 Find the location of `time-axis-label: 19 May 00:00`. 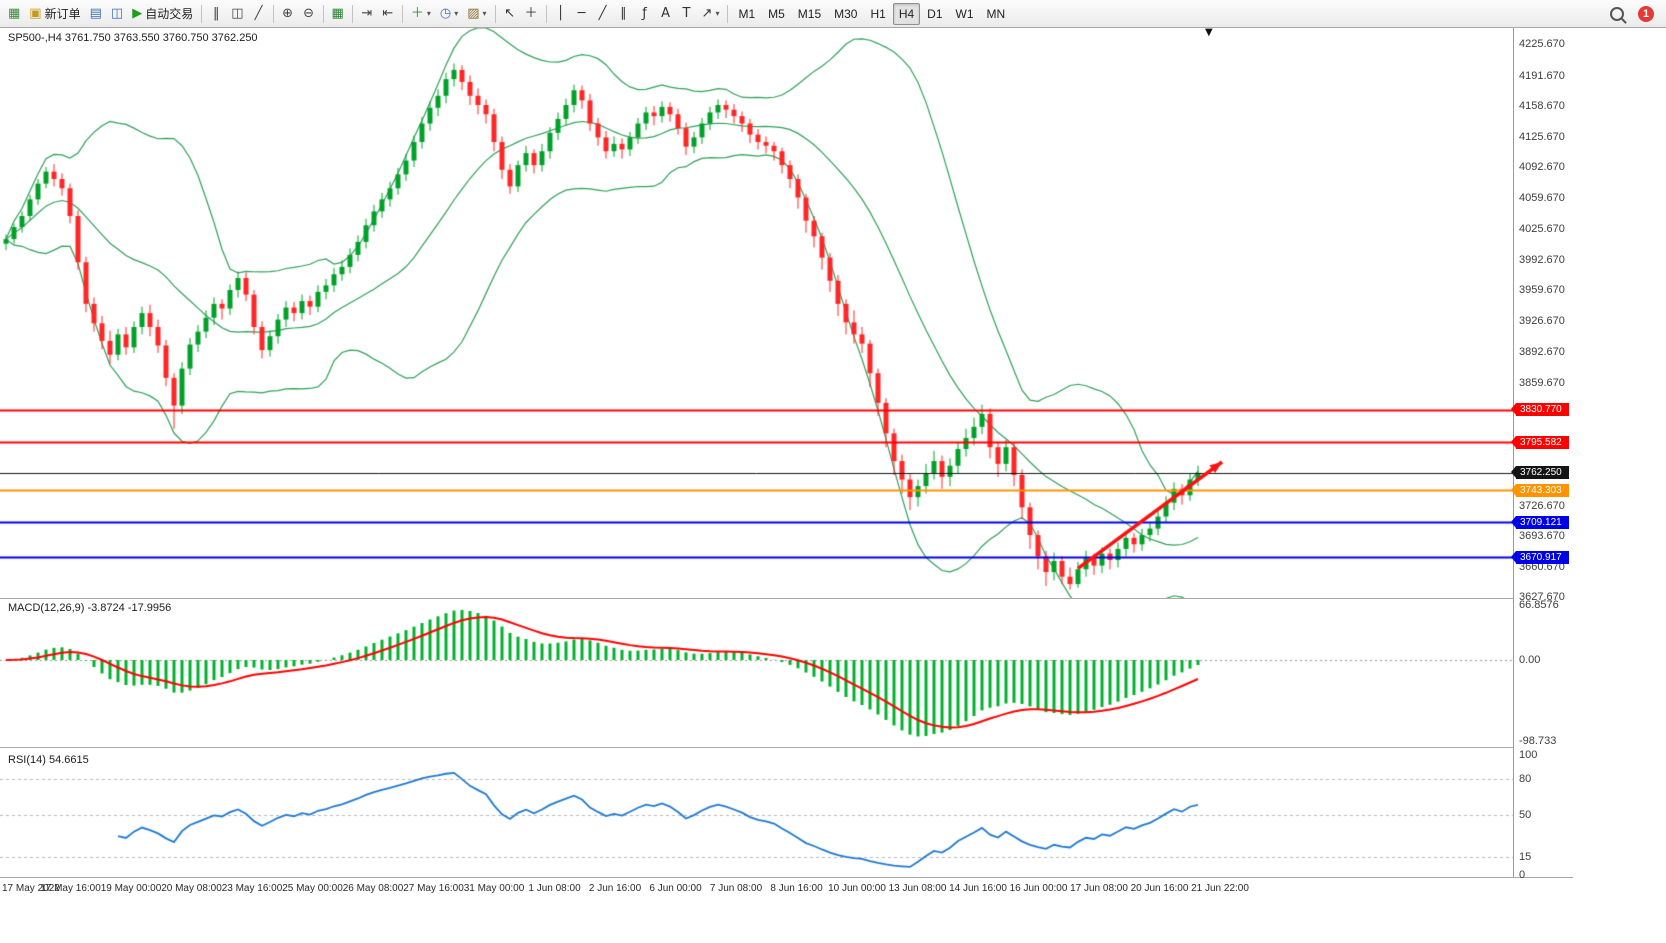

time-axis-label: 19 May 00:00 is located at coordinates (131, 888).